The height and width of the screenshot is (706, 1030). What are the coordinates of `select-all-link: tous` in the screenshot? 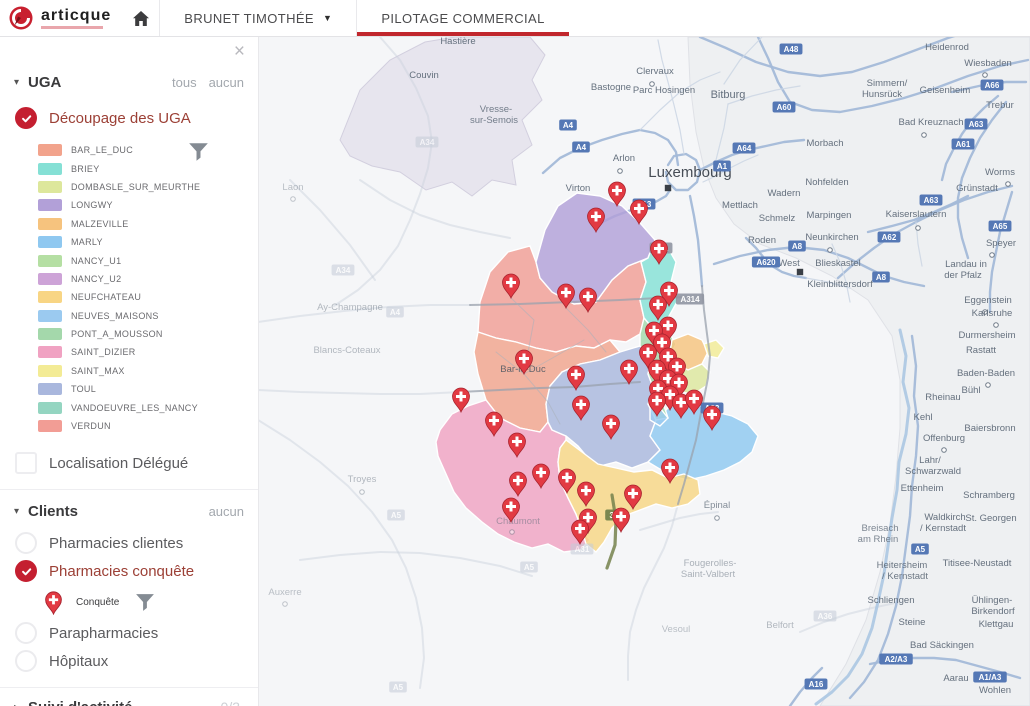 It's located at (184, 82).